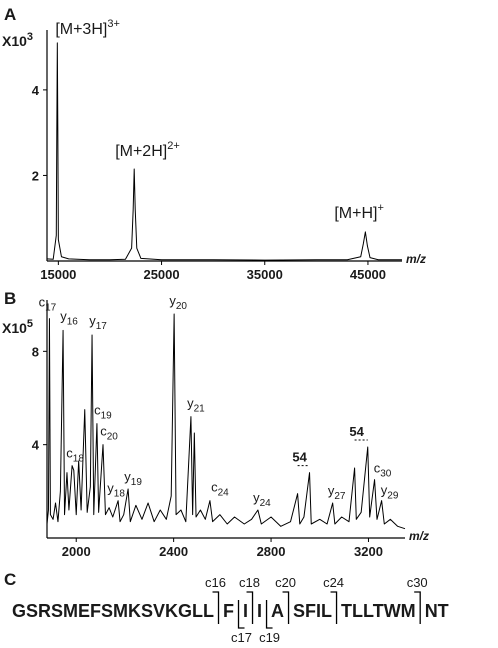 This screenshot has width=498, height=648. What do you see at coordinates (200, 409) in the screenshot?
I see `peak-label-sub: 21` at bounding box center [200, 409].